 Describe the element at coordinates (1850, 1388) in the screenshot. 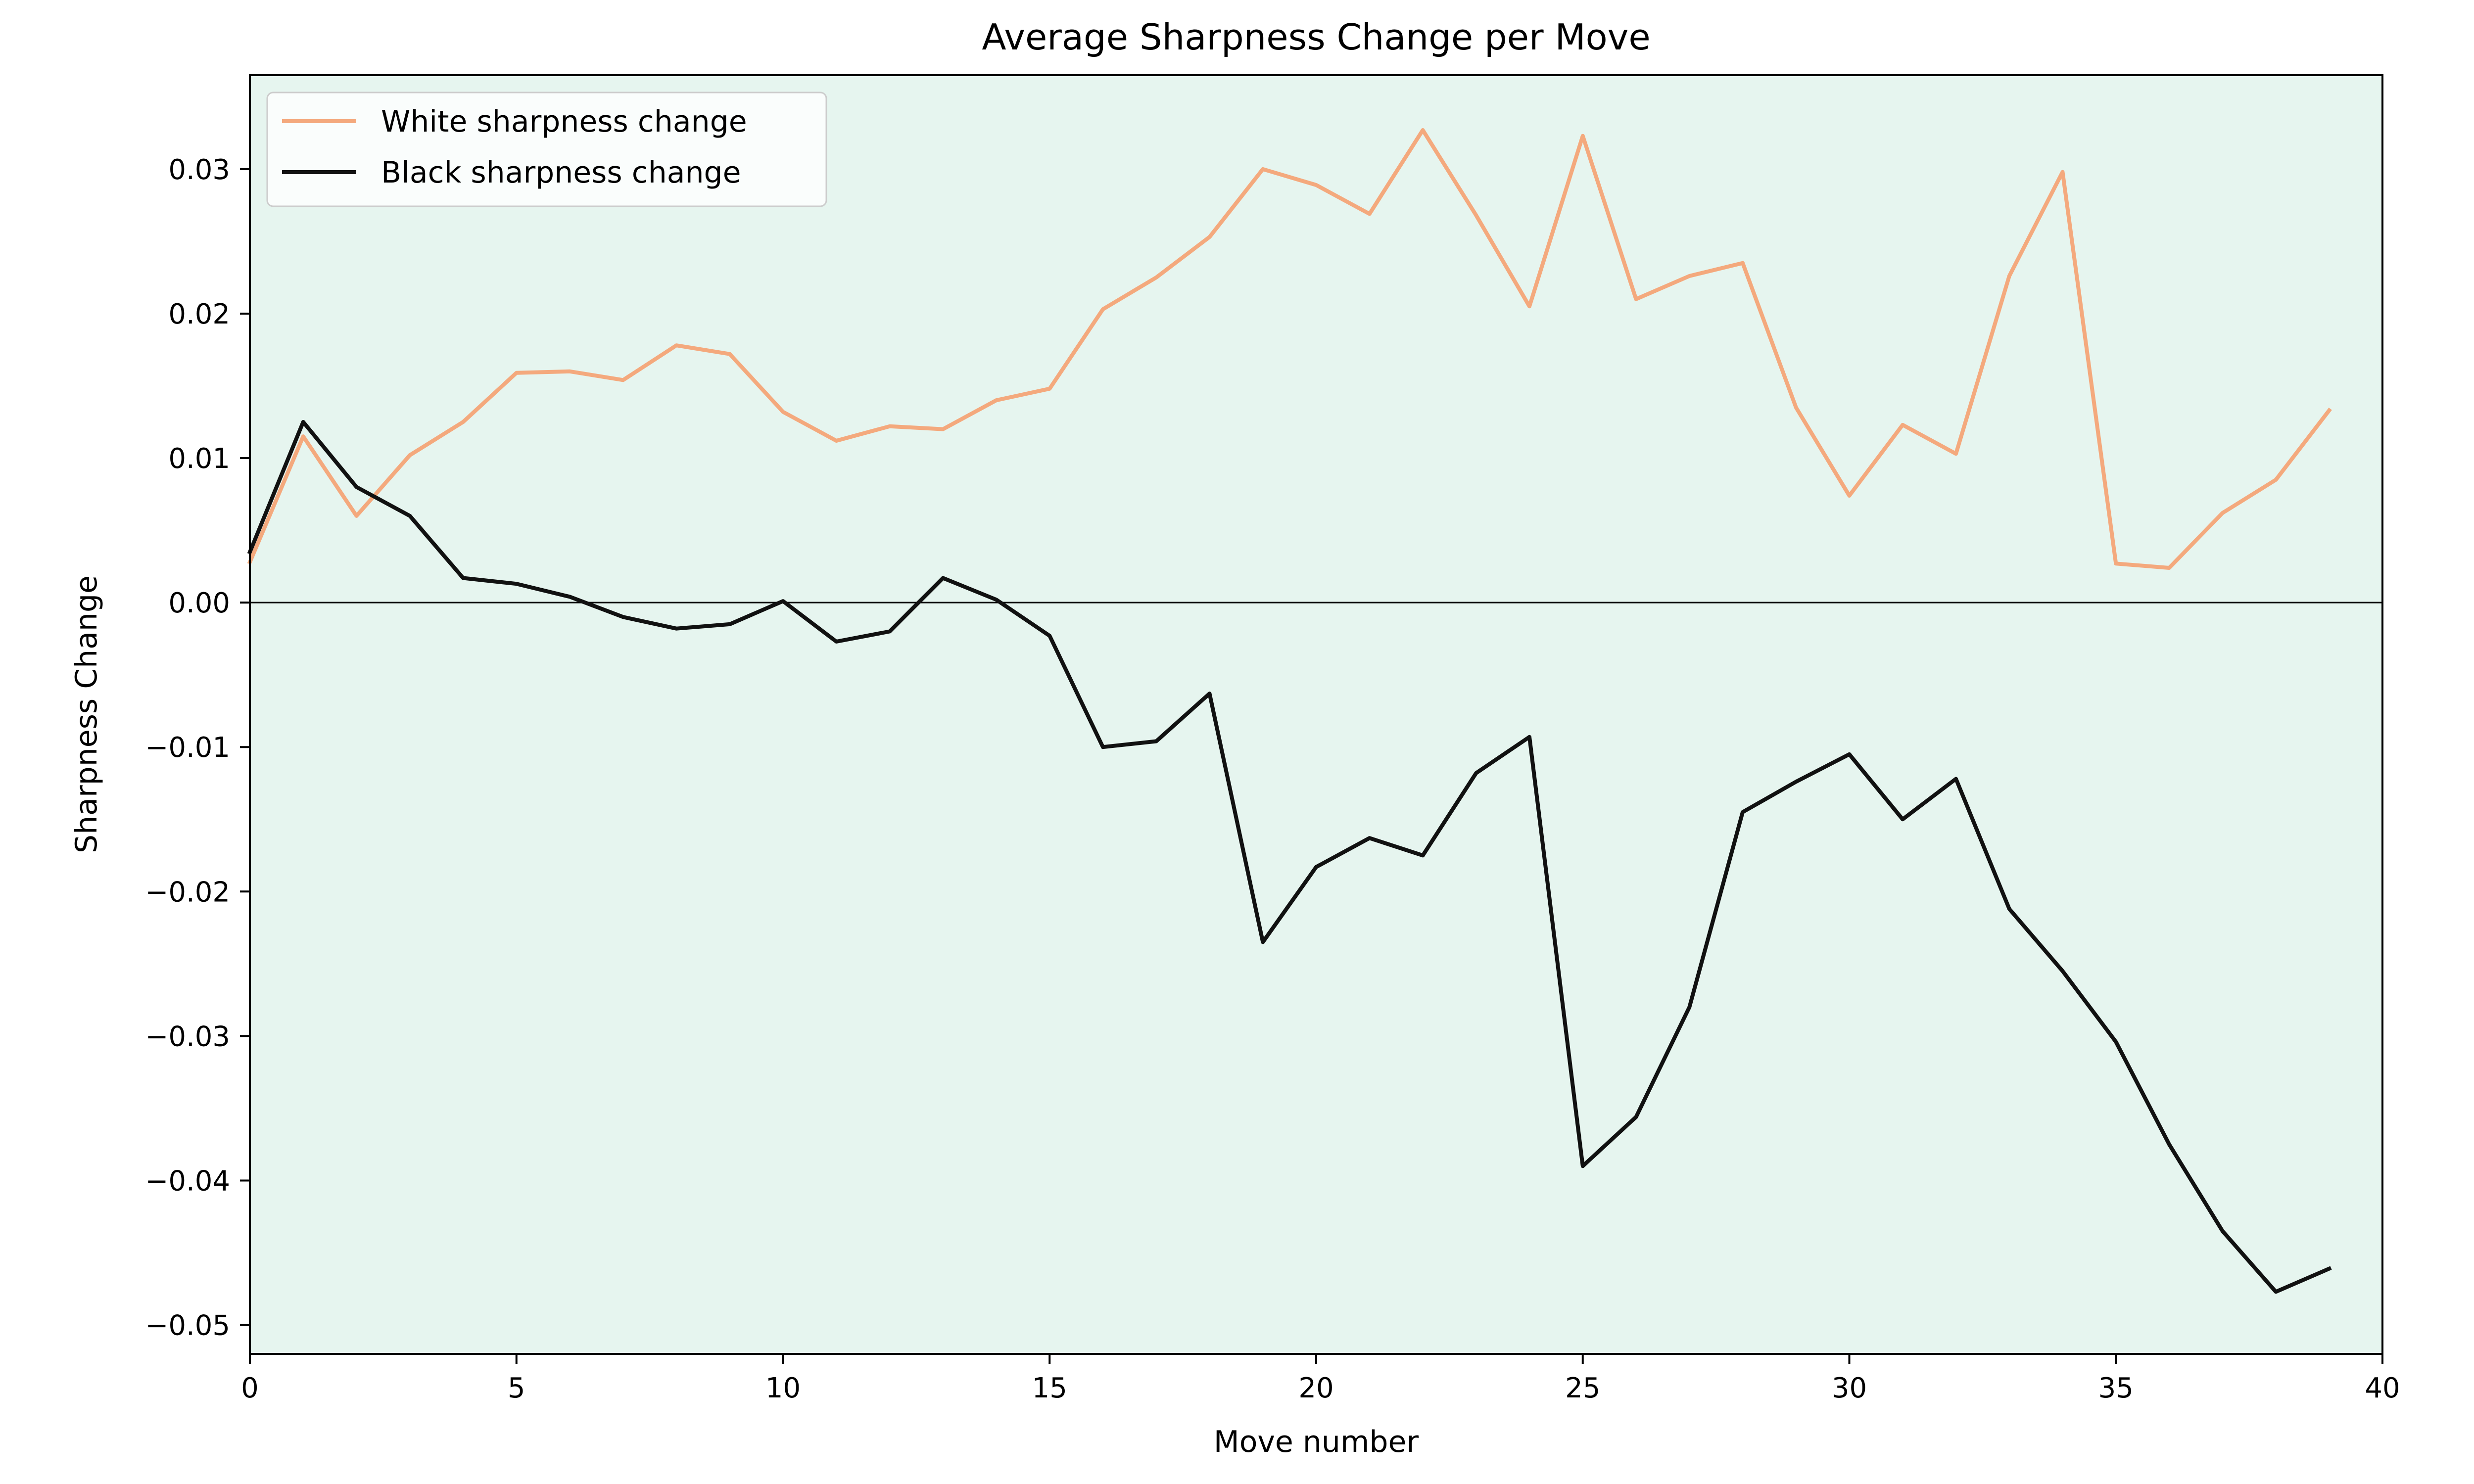

I see `x-tick-label: 30` at that location.